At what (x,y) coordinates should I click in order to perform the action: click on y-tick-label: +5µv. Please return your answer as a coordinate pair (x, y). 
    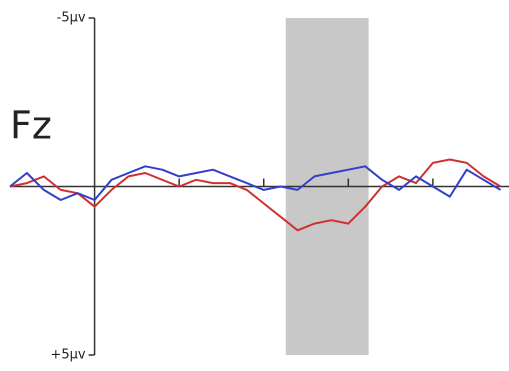
    Looking at the image, I should click on (67, 355).